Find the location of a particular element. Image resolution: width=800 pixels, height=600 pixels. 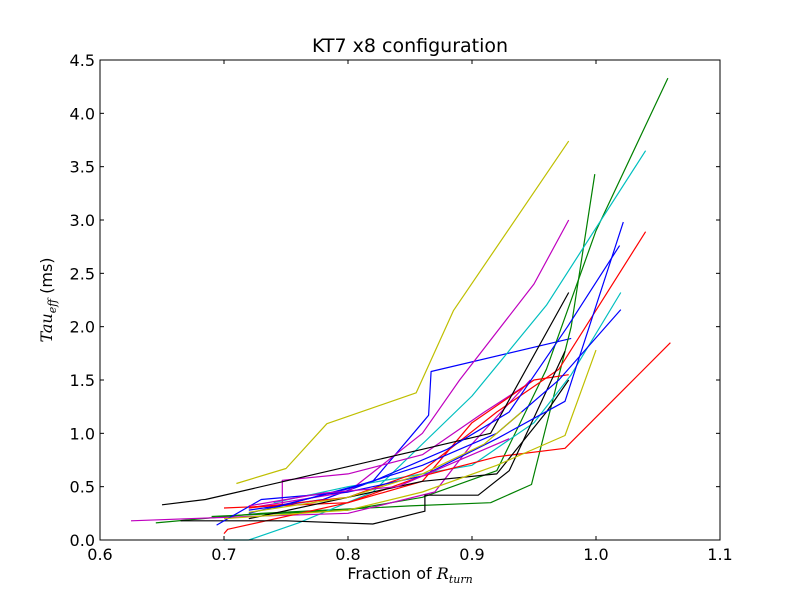

x-tick-label: 0.9 is located at coordinates (471, 554).